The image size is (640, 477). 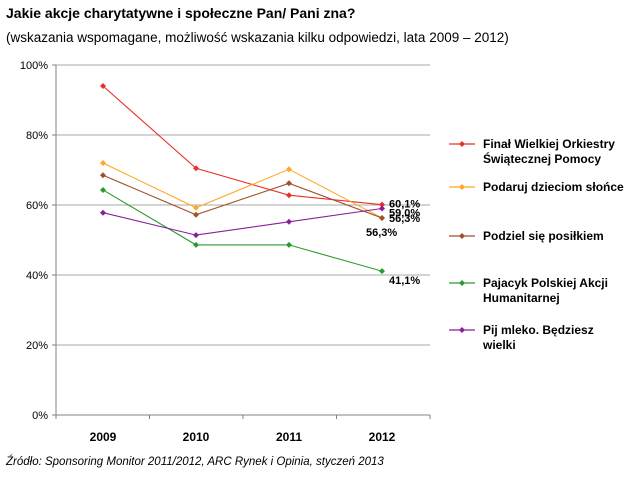 What do you see at coordinates (382, 437) in the screenshot?
I see `x-tick-label: 2012` at bounding box center [382, 437].